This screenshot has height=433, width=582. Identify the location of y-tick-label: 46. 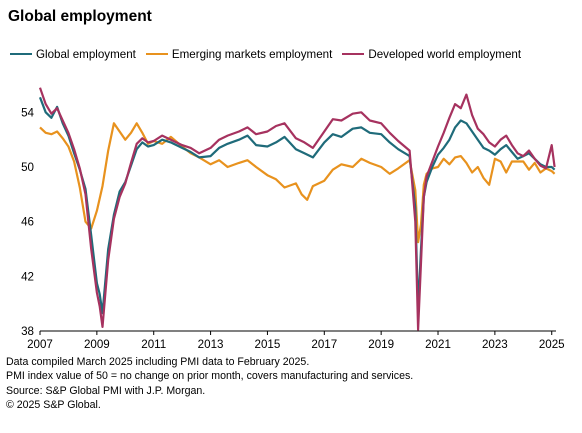
(27, 222).